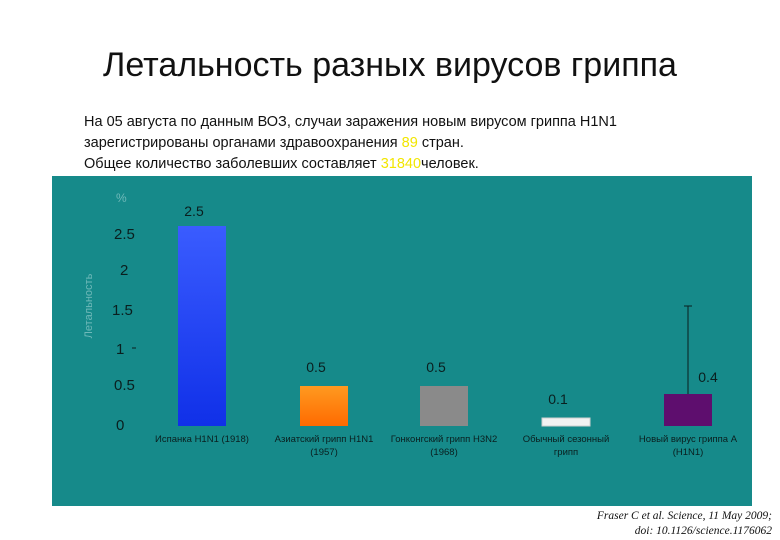 The image size is (780, 540). I want to click on category-label: (H1N1), so click(688, 452).